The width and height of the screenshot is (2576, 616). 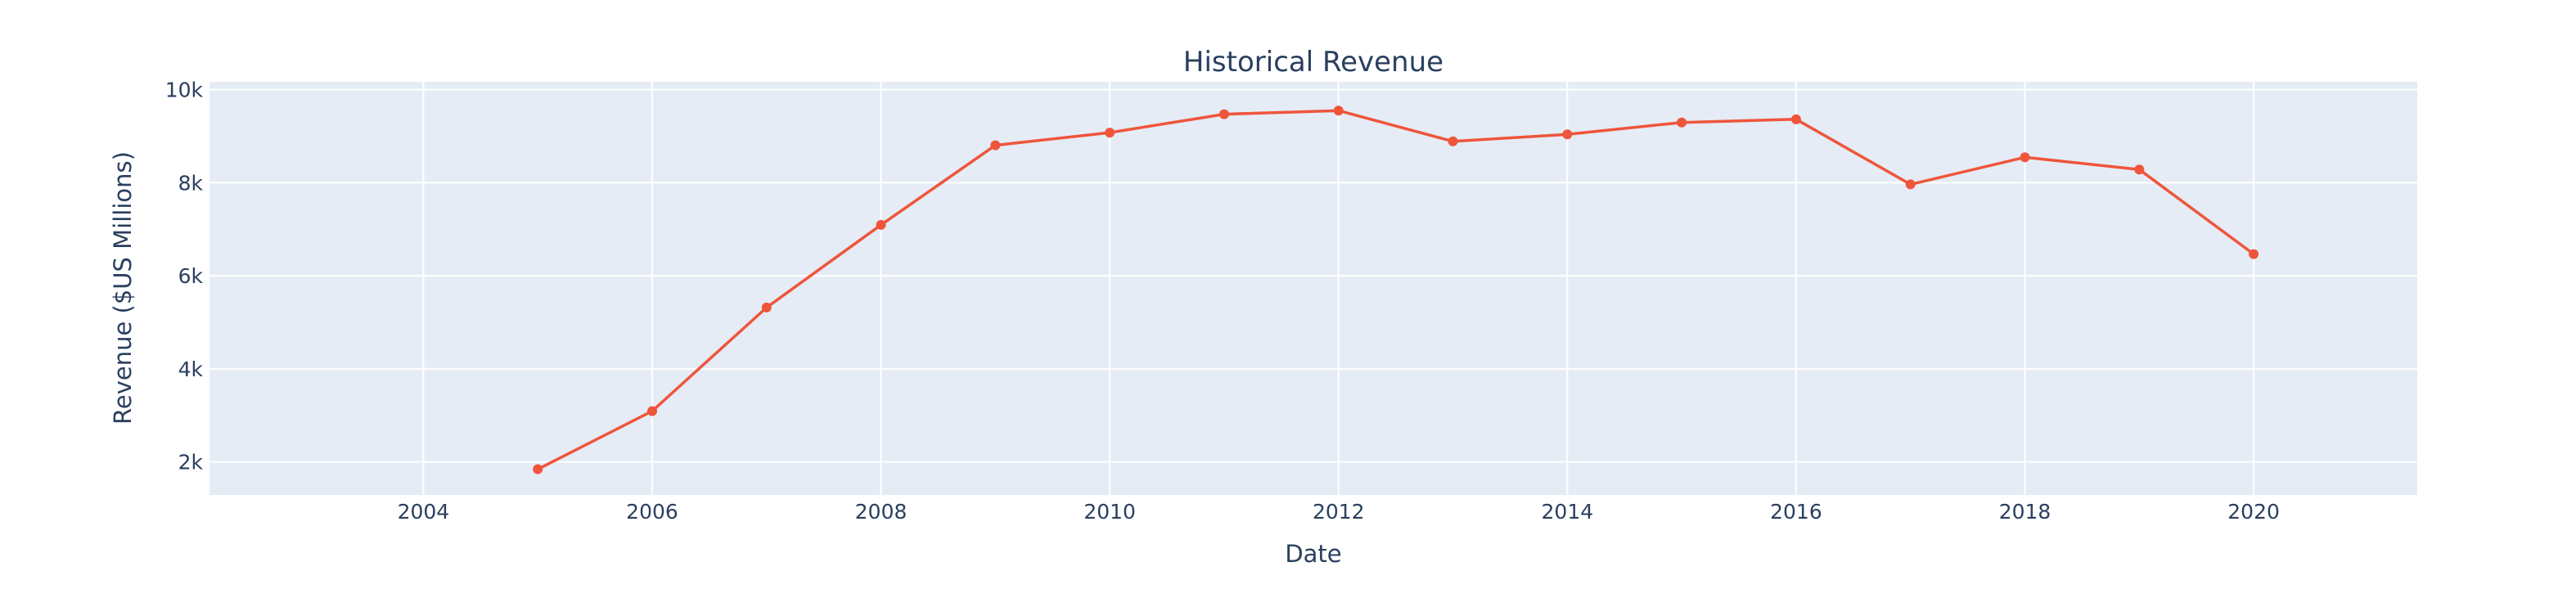 I want to click on y-tick-label: 6k, so click(x=191, y=276).